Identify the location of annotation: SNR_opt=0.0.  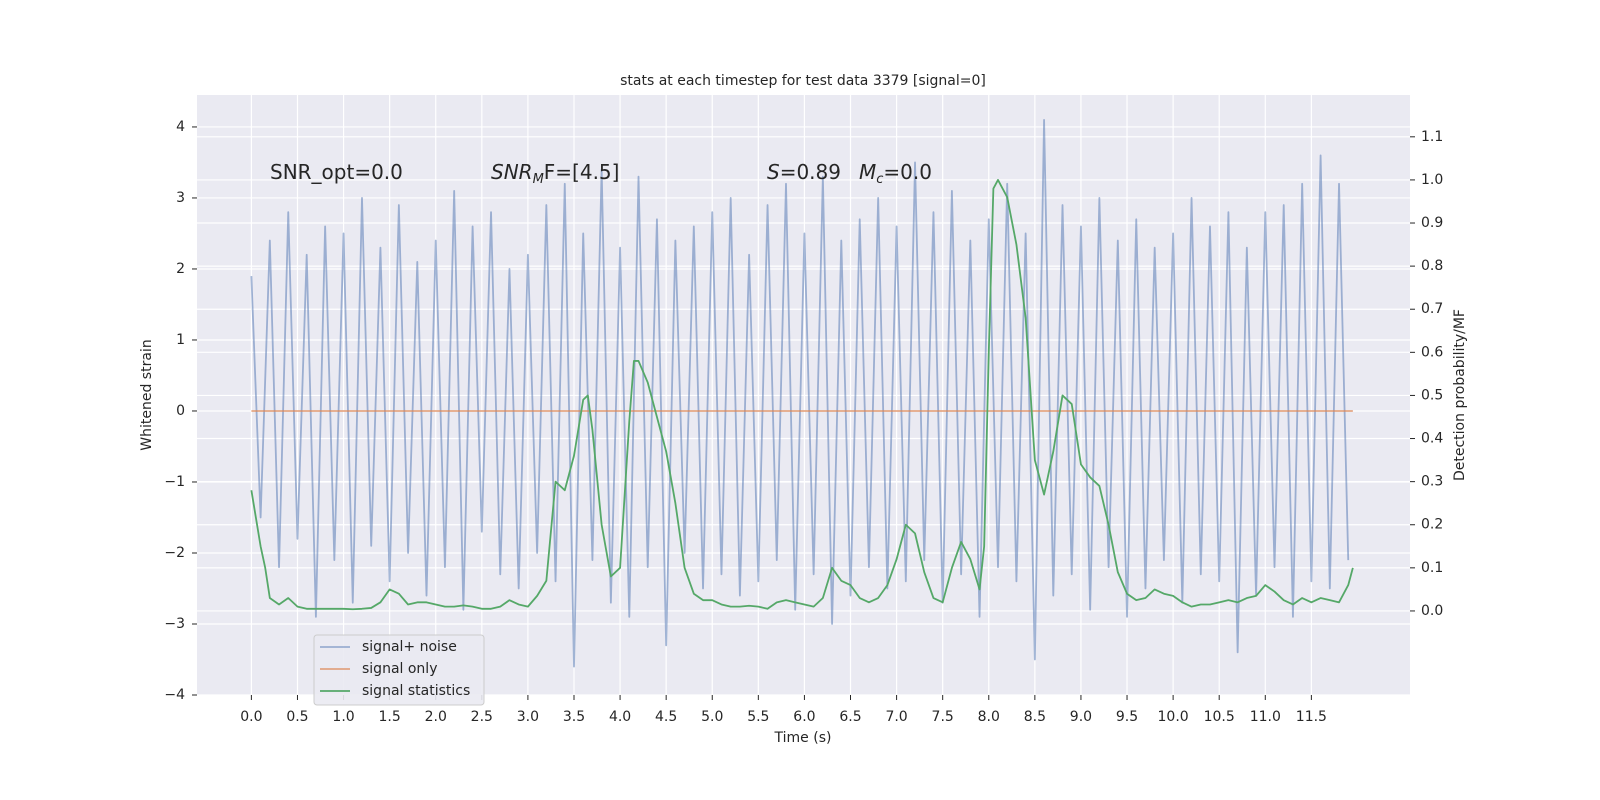
(336, 172).